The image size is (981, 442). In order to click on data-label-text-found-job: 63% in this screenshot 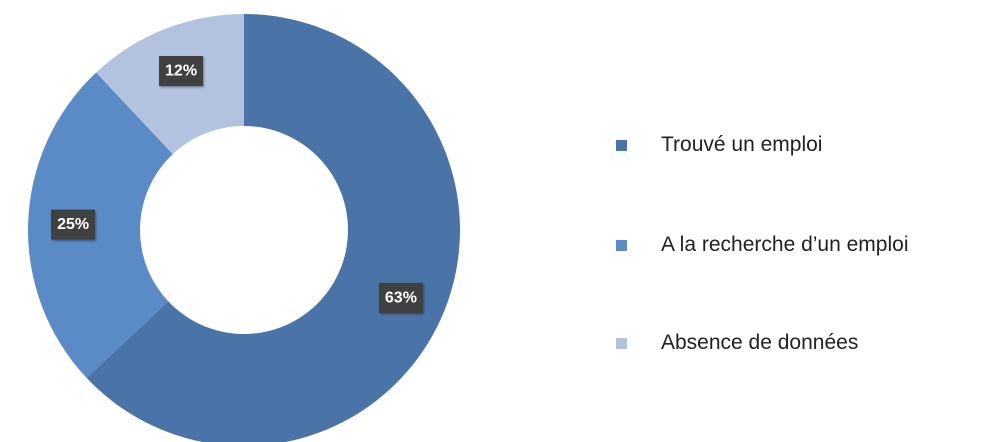, I will do `click(401, 297)`.